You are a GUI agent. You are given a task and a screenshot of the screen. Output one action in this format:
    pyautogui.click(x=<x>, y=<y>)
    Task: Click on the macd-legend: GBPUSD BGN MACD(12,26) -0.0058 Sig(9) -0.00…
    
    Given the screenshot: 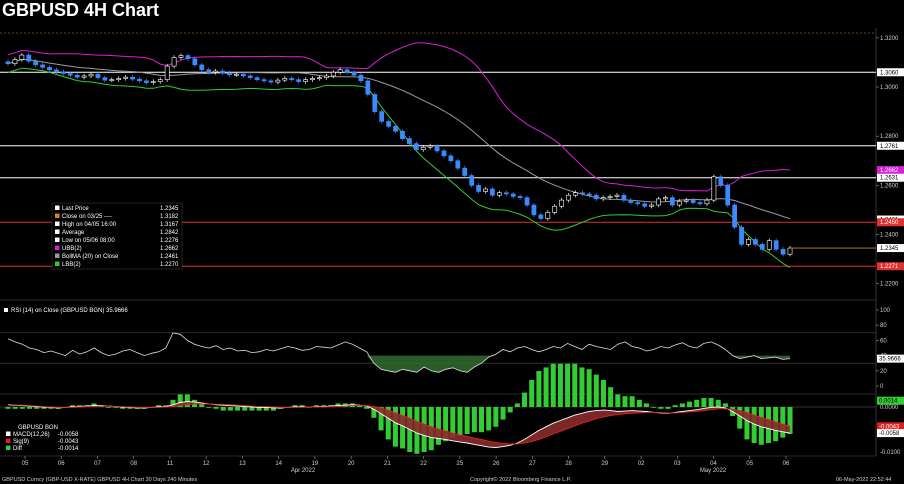 What is the action you would take?
    pyautogui.click(x=42, y=438)
    